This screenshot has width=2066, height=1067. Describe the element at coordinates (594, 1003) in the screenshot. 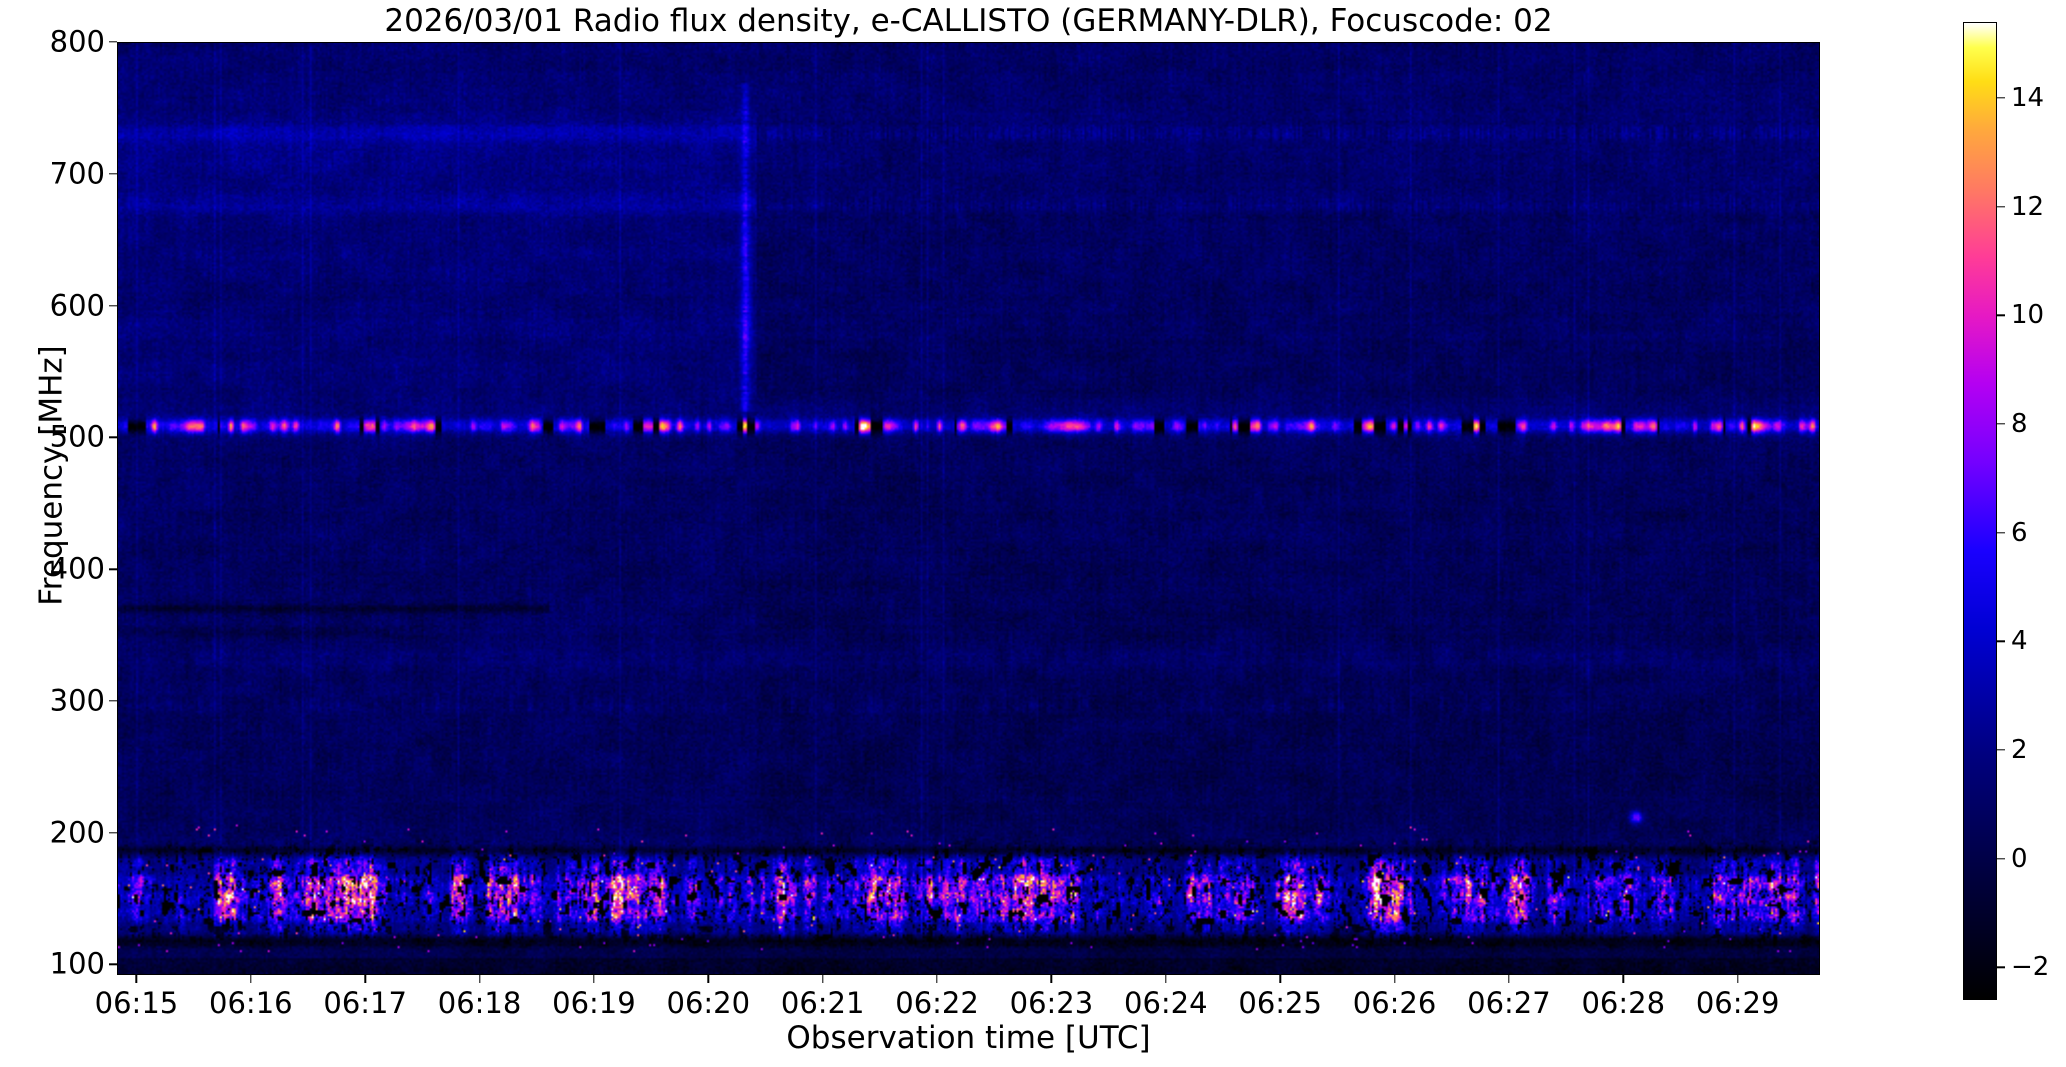

I see `x-tick-label: 06:19` at that location.